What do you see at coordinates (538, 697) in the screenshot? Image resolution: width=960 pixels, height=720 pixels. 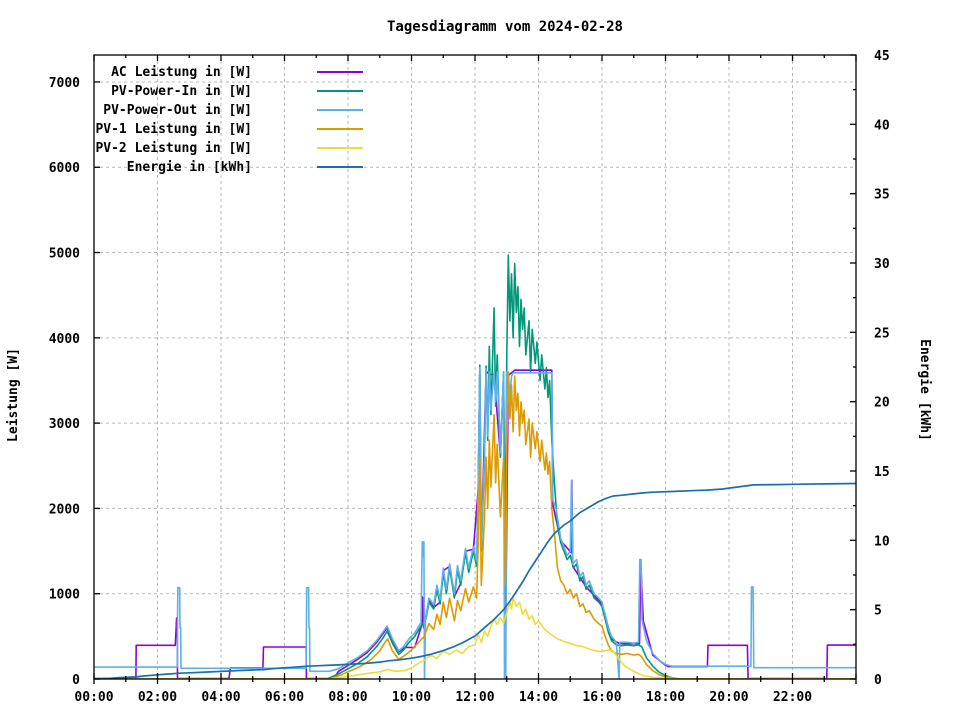 I see `x-tick-label: 14:00` at bounding box center [538, 697].